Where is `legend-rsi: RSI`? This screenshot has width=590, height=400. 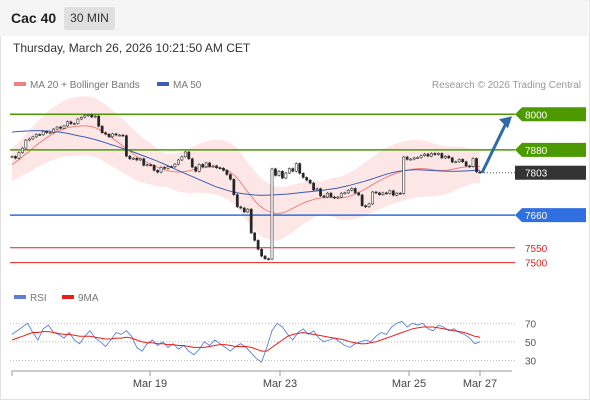
legend-rsi: RSI is located at coordinates (30, 298).